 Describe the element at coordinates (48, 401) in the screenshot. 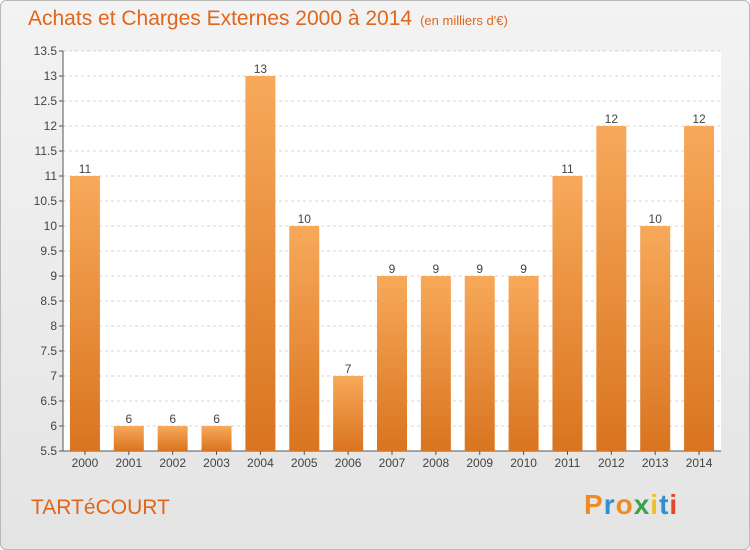

I see `y-tick-label: 6.5` at that location.